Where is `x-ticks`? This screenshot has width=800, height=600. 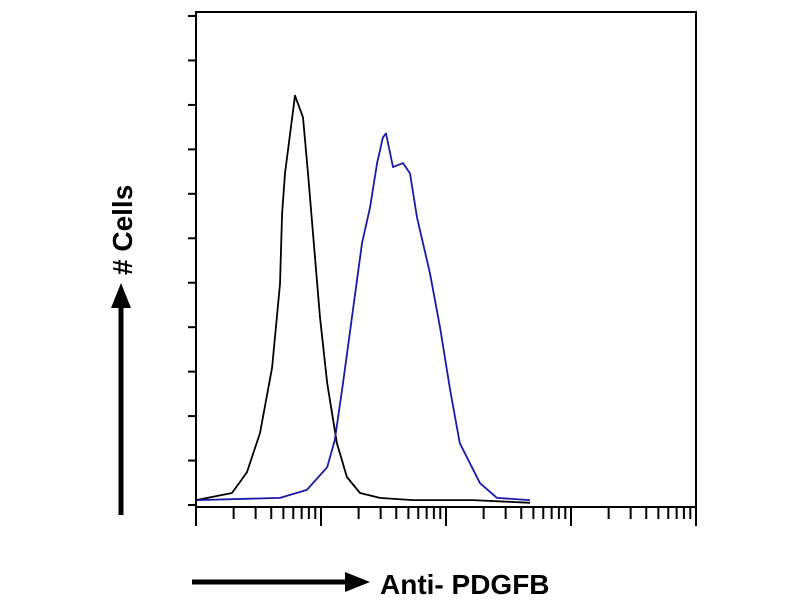
x-ticks is located at coordinates (446, 516).